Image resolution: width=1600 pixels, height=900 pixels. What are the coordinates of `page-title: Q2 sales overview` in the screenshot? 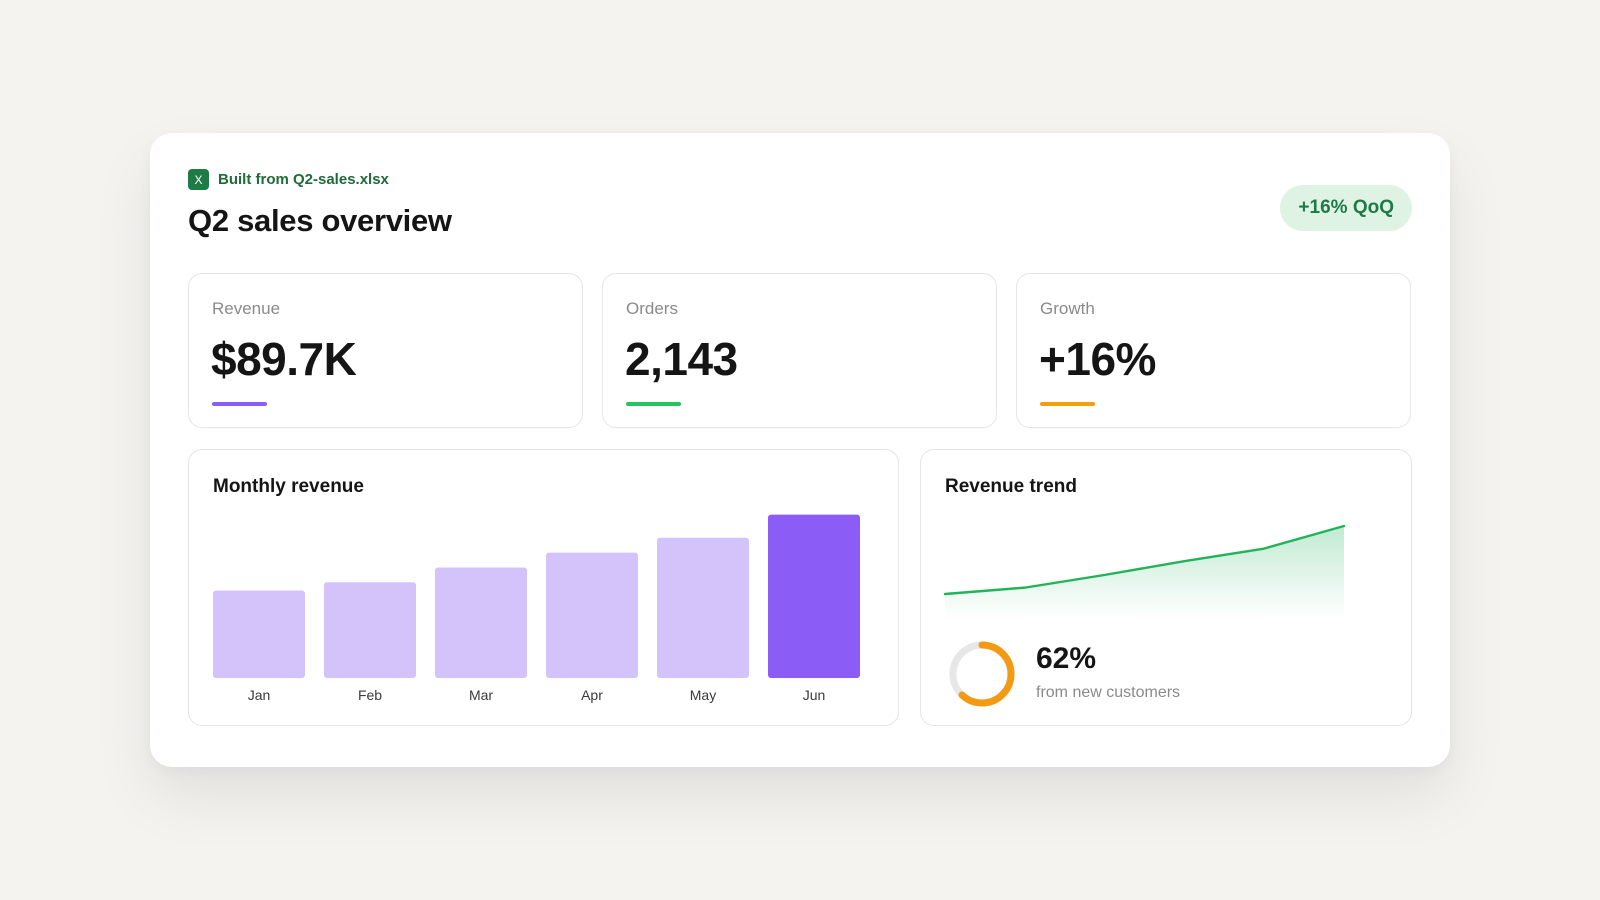 It's located at (320, 220).